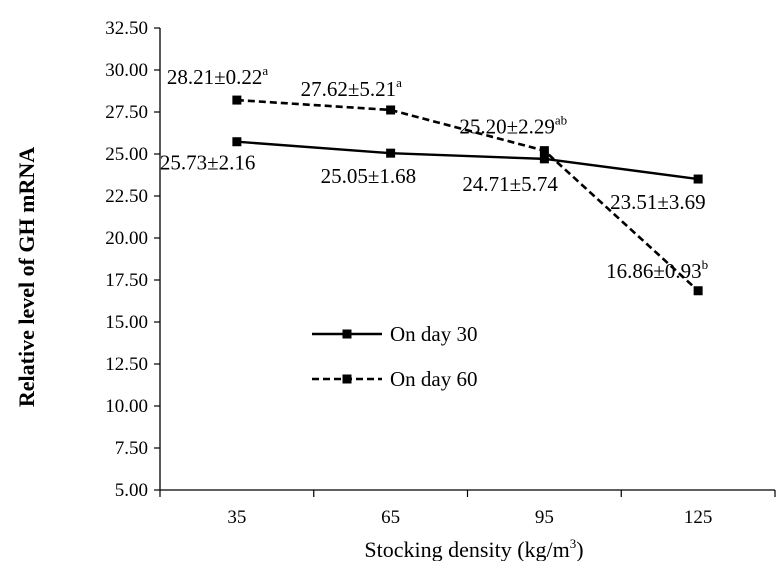 Image resolution: width=782 pixels, height=561 pixels. Describe the element at coordinates (26, 277) in the screenshot. I see `y-axis-title: Relative level of GH mRNA` at that location.